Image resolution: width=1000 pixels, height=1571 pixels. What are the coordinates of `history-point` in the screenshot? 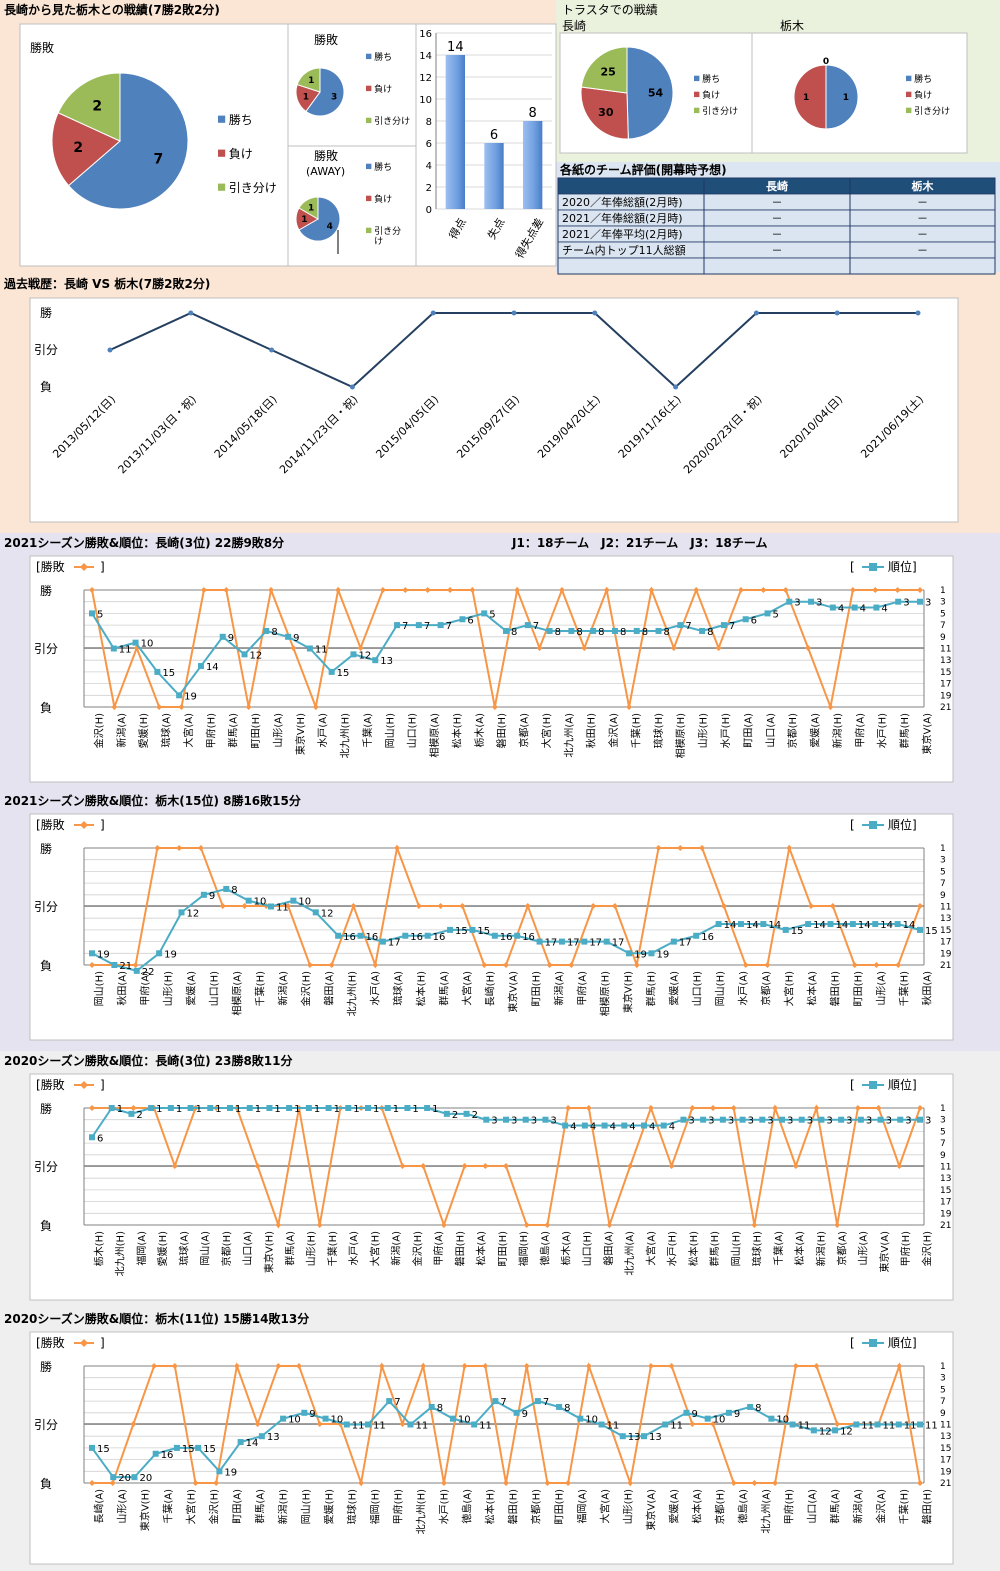 It's located at (756, 313).